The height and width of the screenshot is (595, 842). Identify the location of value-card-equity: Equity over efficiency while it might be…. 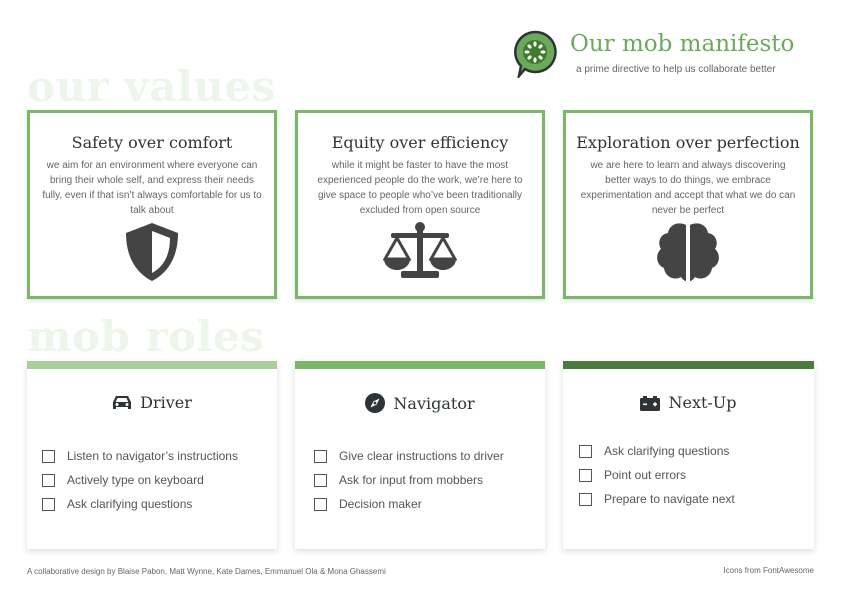
(420, 204).